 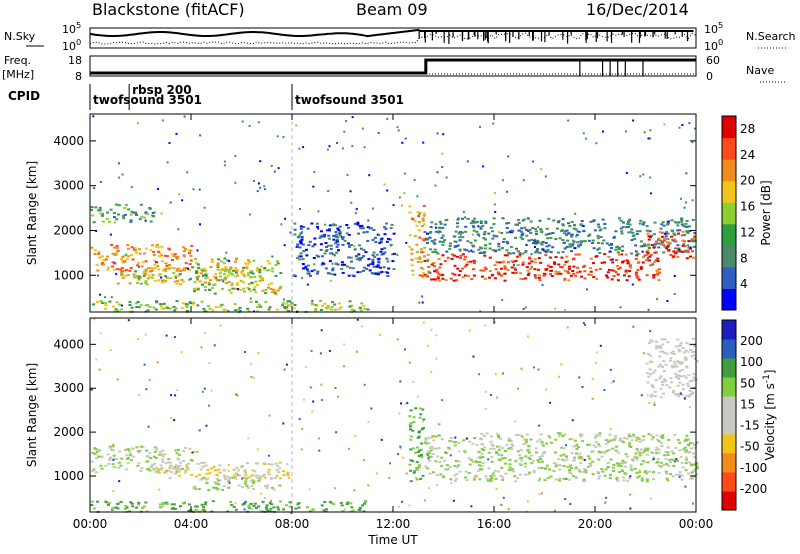 I want to click on velocity-colorbar-segment, so click(x=729, y=501).